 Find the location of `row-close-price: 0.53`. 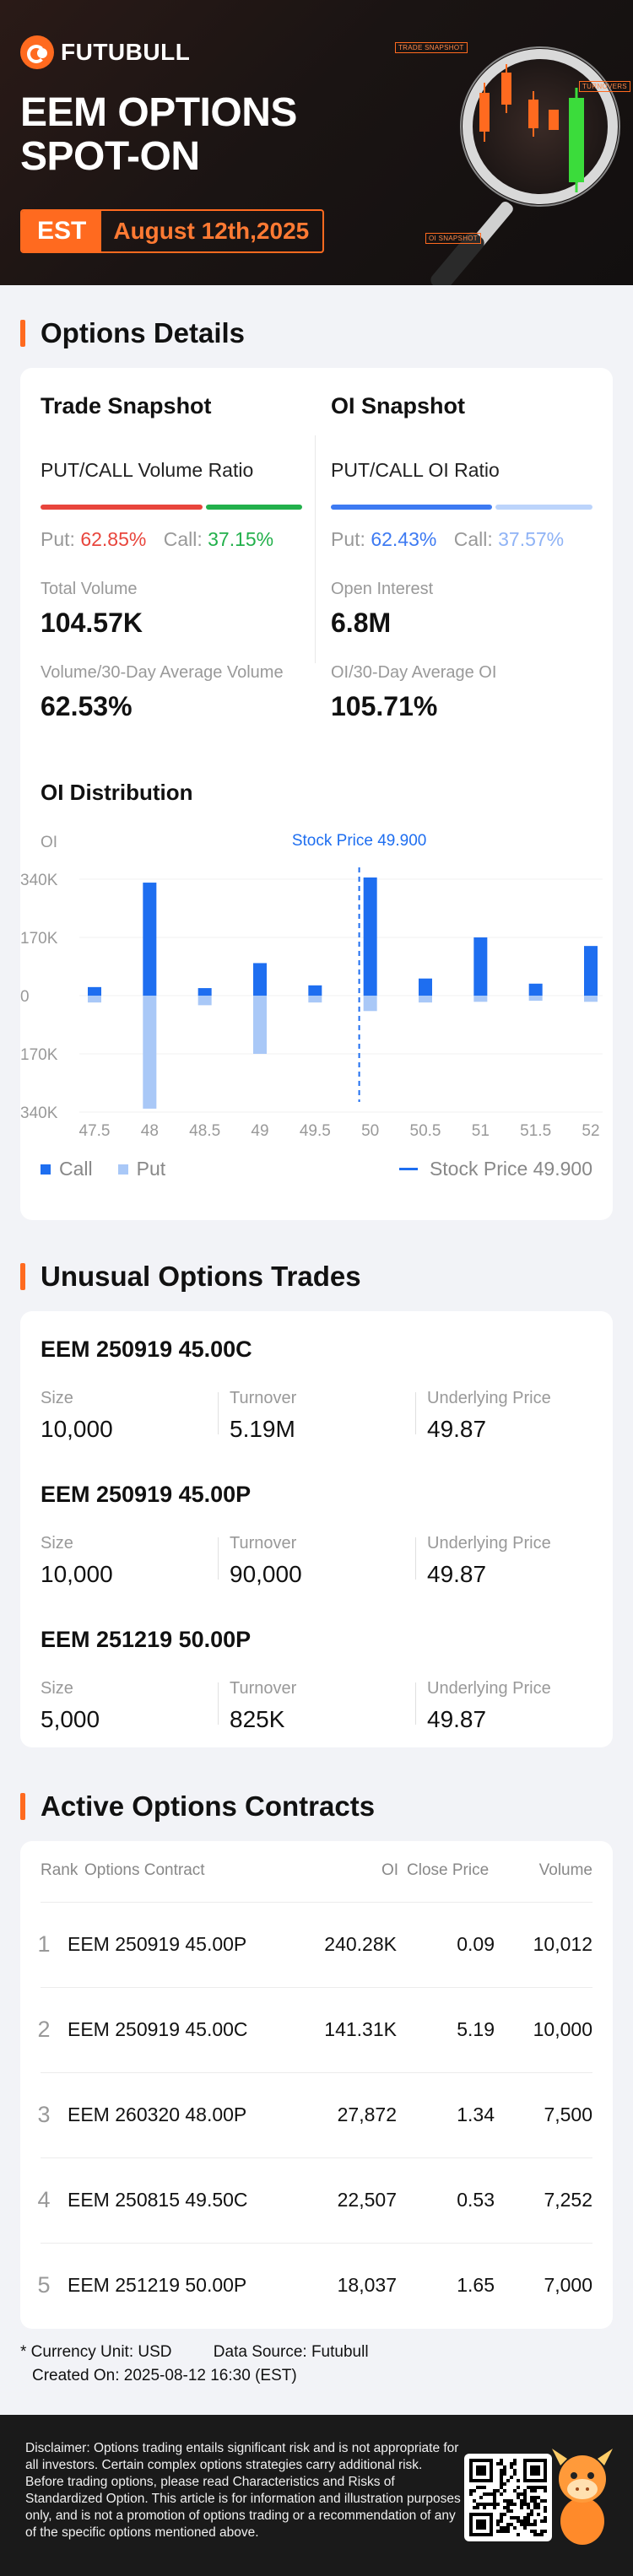

row-close-price: 0.53 is located at coordinates (476, 2200).